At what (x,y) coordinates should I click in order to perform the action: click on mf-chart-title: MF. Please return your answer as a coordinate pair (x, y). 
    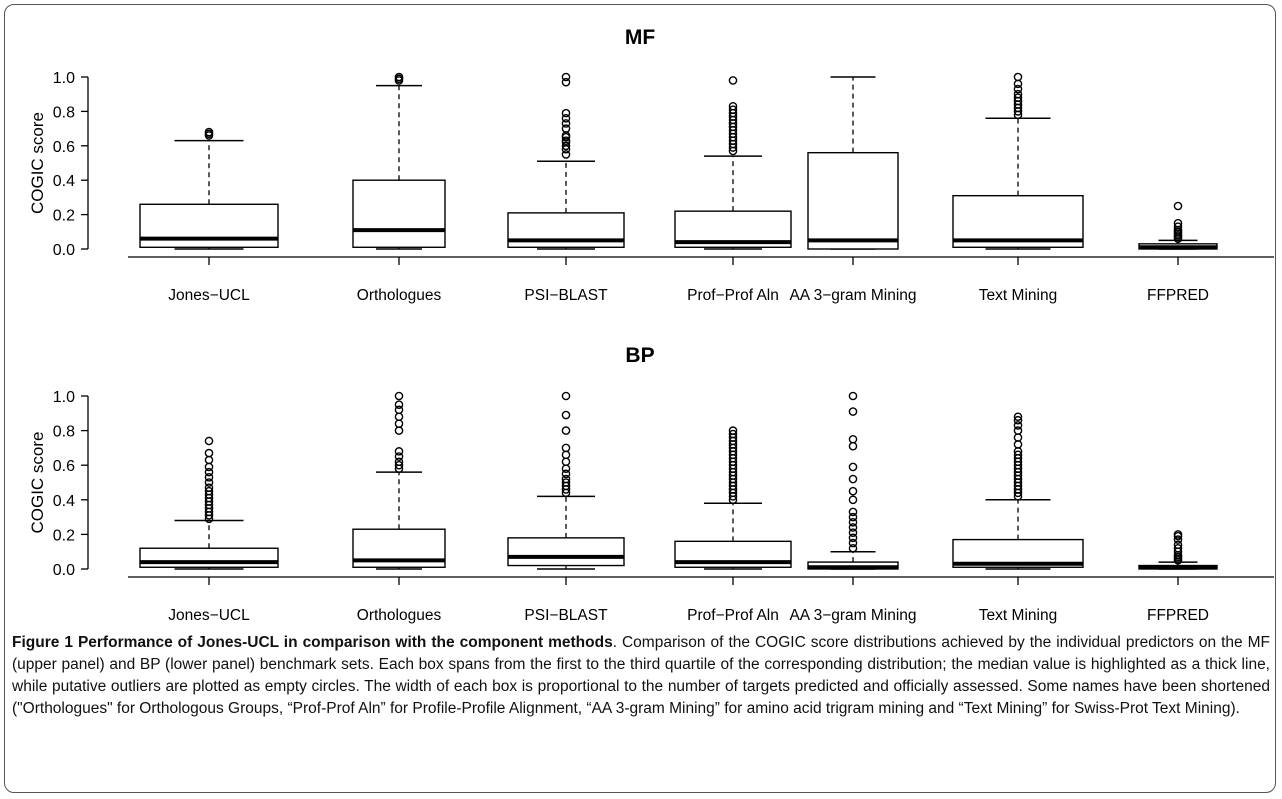
    Looking at the image, I should click on (640, 37).